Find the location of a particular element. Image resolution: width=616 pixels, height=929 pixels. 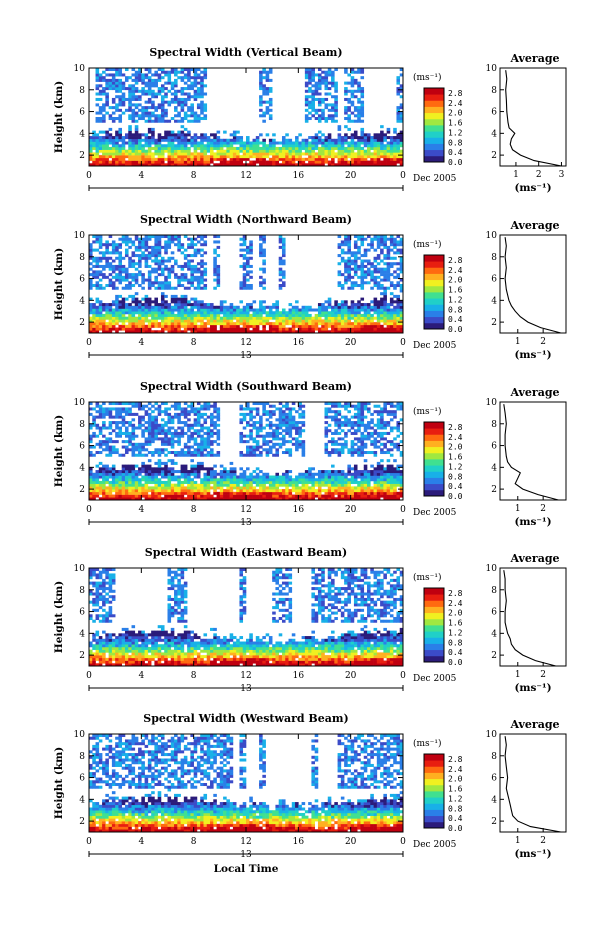

average-x-tick-label: 3 is located at coordinates (562, 175).